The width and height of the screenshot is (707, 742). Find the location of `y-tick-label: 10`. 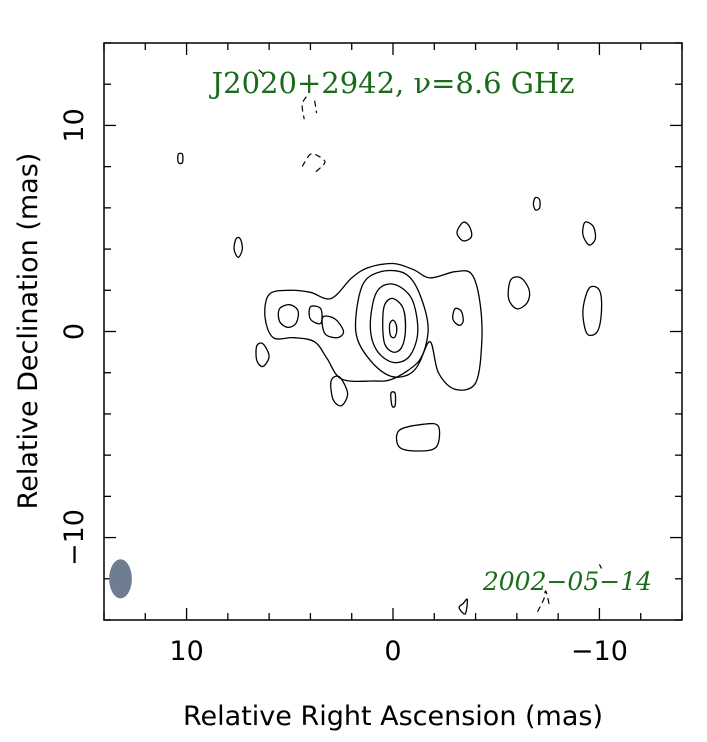

y-tick-label: 10 is located at coordinates (74, 125).